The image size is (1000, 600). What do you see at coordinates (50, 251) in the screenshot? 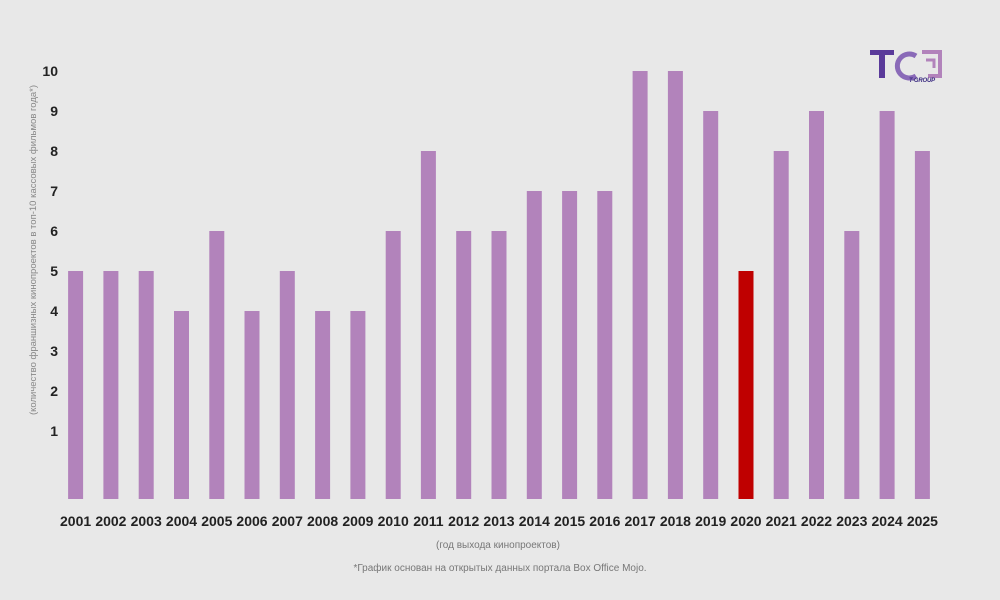
I see `y-axis-ticks: 1 2 3 4 5 6 7 8 9 10` at bounding box center [50, 251].